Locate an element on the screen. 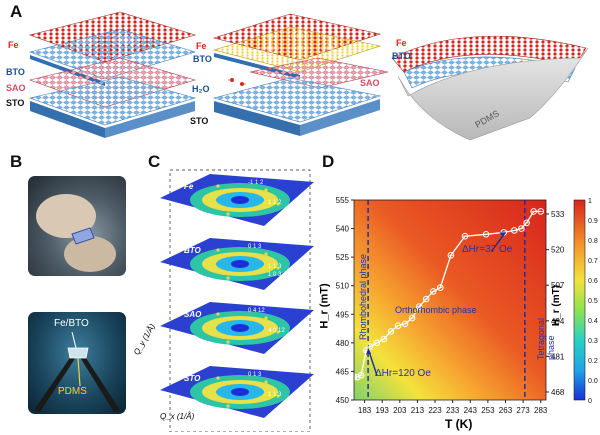  y2-tick-label: 507 is located at coordinates (558, 285).